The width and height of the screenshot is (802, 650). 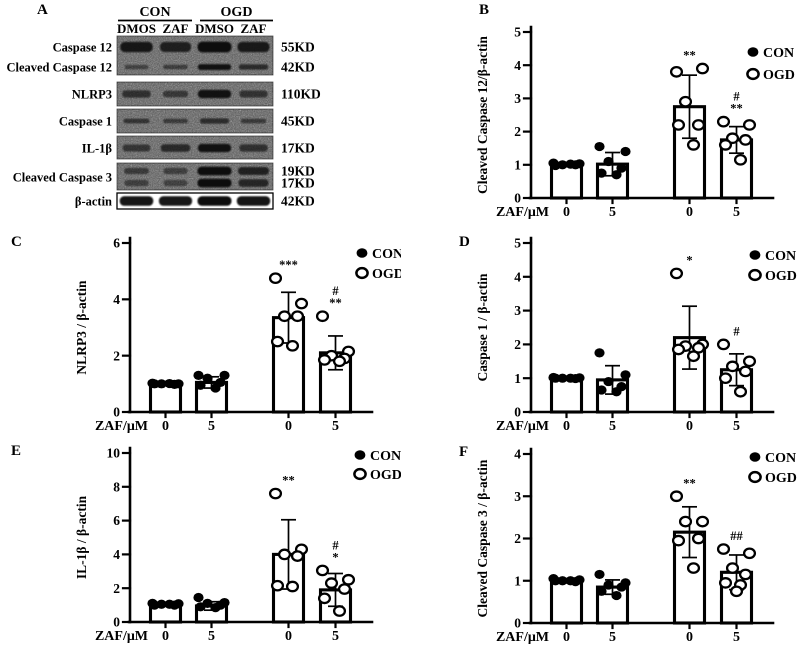 What do you see at coordinates (93, 202) in the screenshot?
I see `blot-row-label: β-actin` at bounding box center [93, 202].